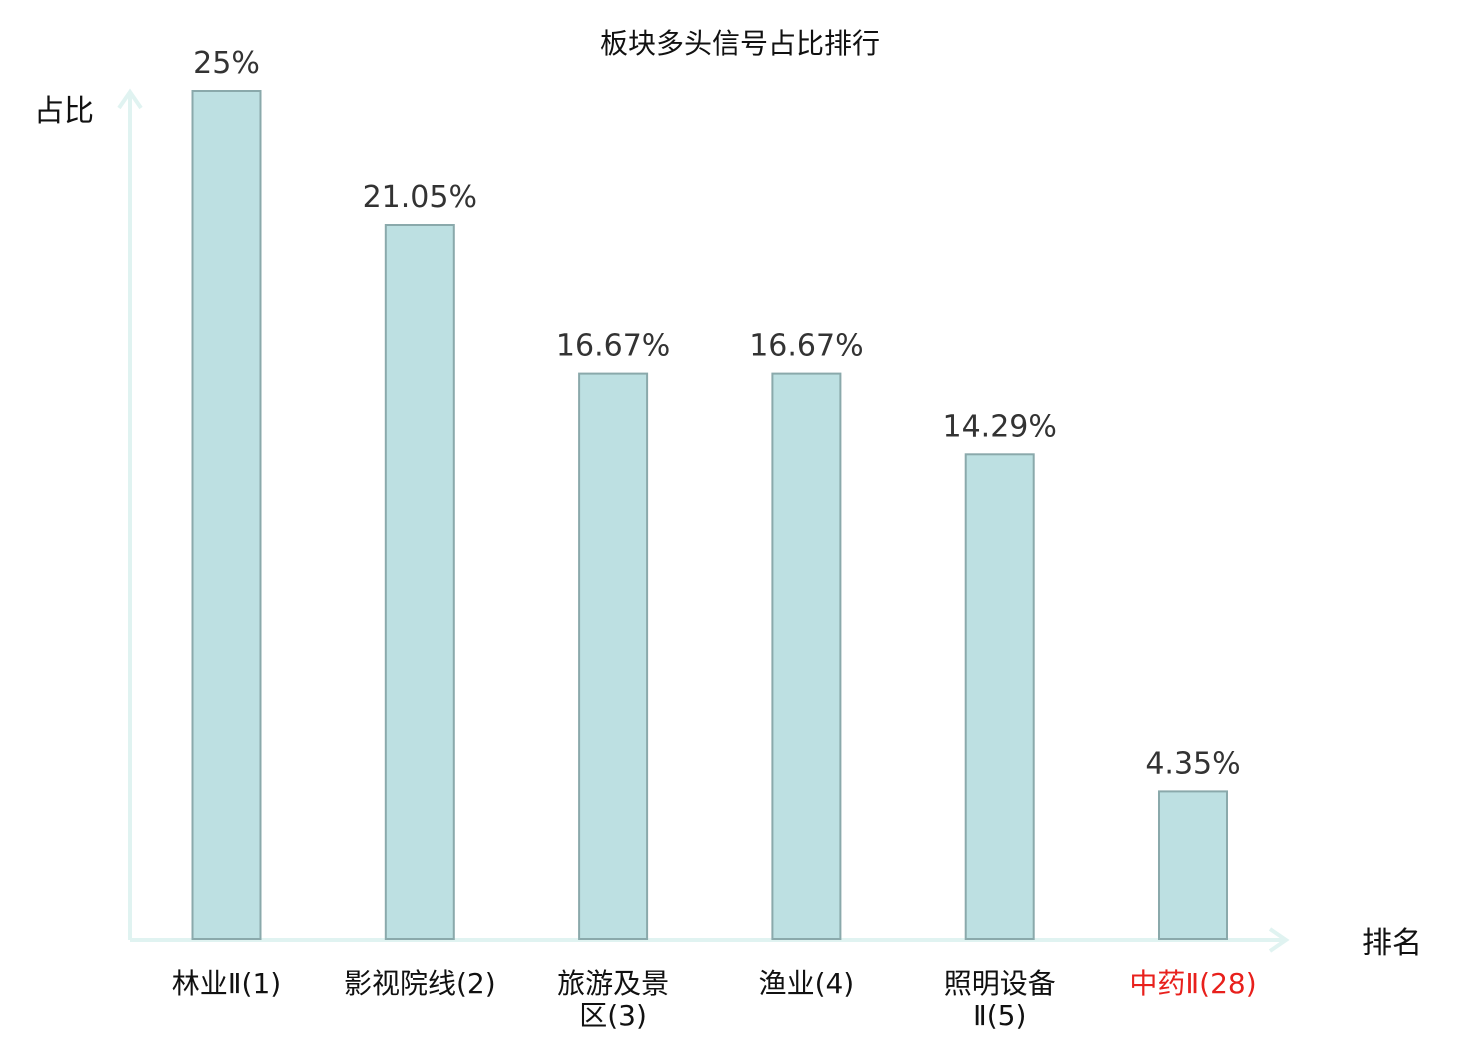  What do you see at coordinates (64, 111) in the screenshot?
I see `y-axis-label: 占比` at bounding box center [64, 111].